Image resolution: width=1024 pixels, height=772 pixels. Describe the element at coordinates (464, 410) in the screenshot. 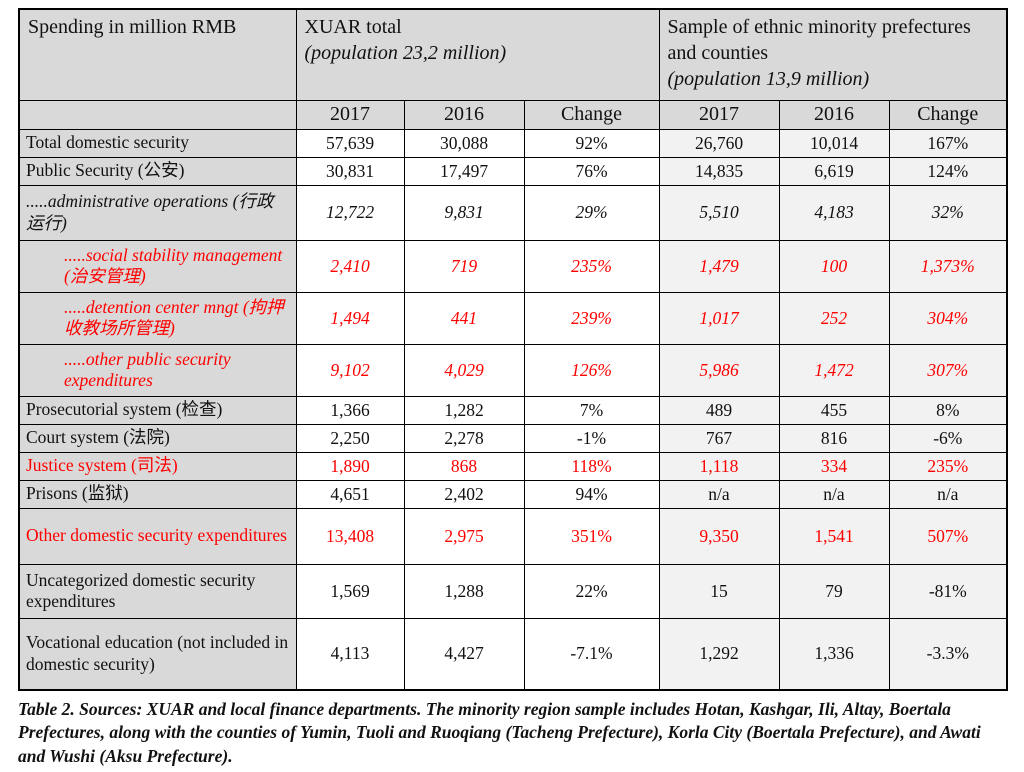

I see `cell-xuar-2016: 1,282` at that location.